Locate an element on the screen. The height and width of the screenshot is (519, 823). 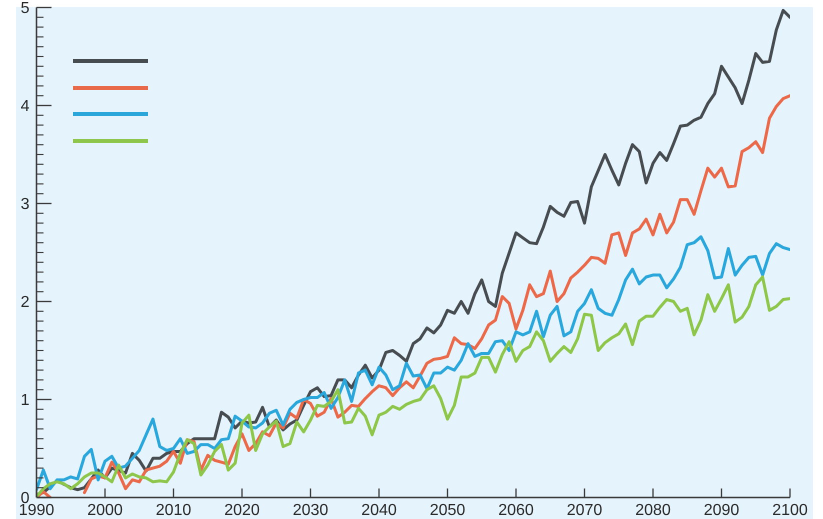
y-tick-label: 2 is located at coordinates (25, 302).